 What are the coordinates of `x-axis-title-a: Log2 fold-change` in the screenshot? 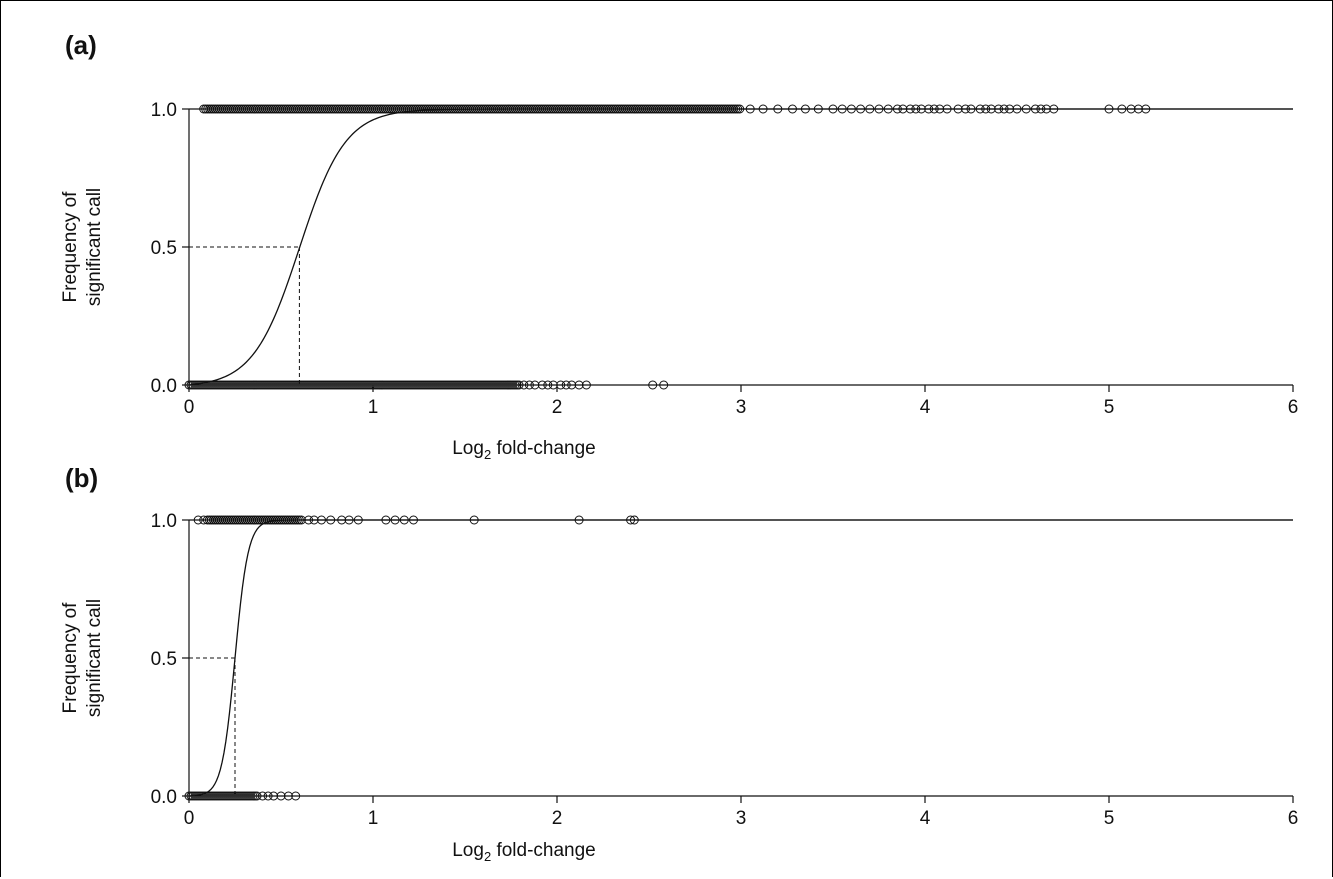 It's located at (524, 450).